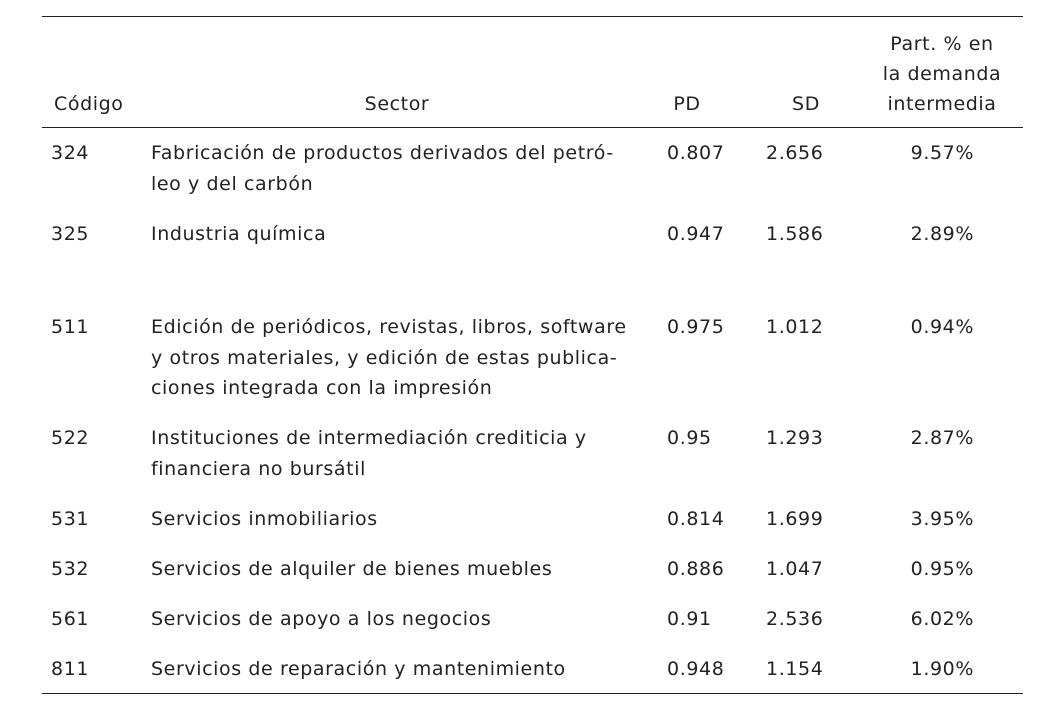  What do you see at coordinates (942, 438) in the screenshot?
I see `row-part: 2.87%` at bounding box center [942, 438].